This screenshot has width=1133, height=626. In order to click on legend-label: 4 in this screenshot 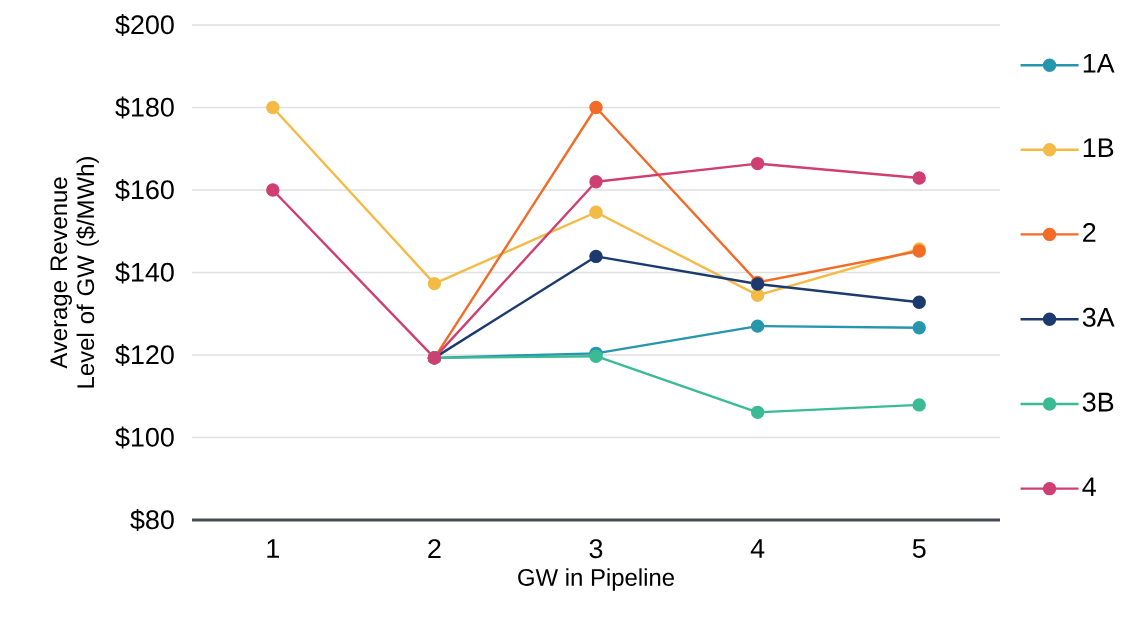, I will do `click(1089, 486)`.